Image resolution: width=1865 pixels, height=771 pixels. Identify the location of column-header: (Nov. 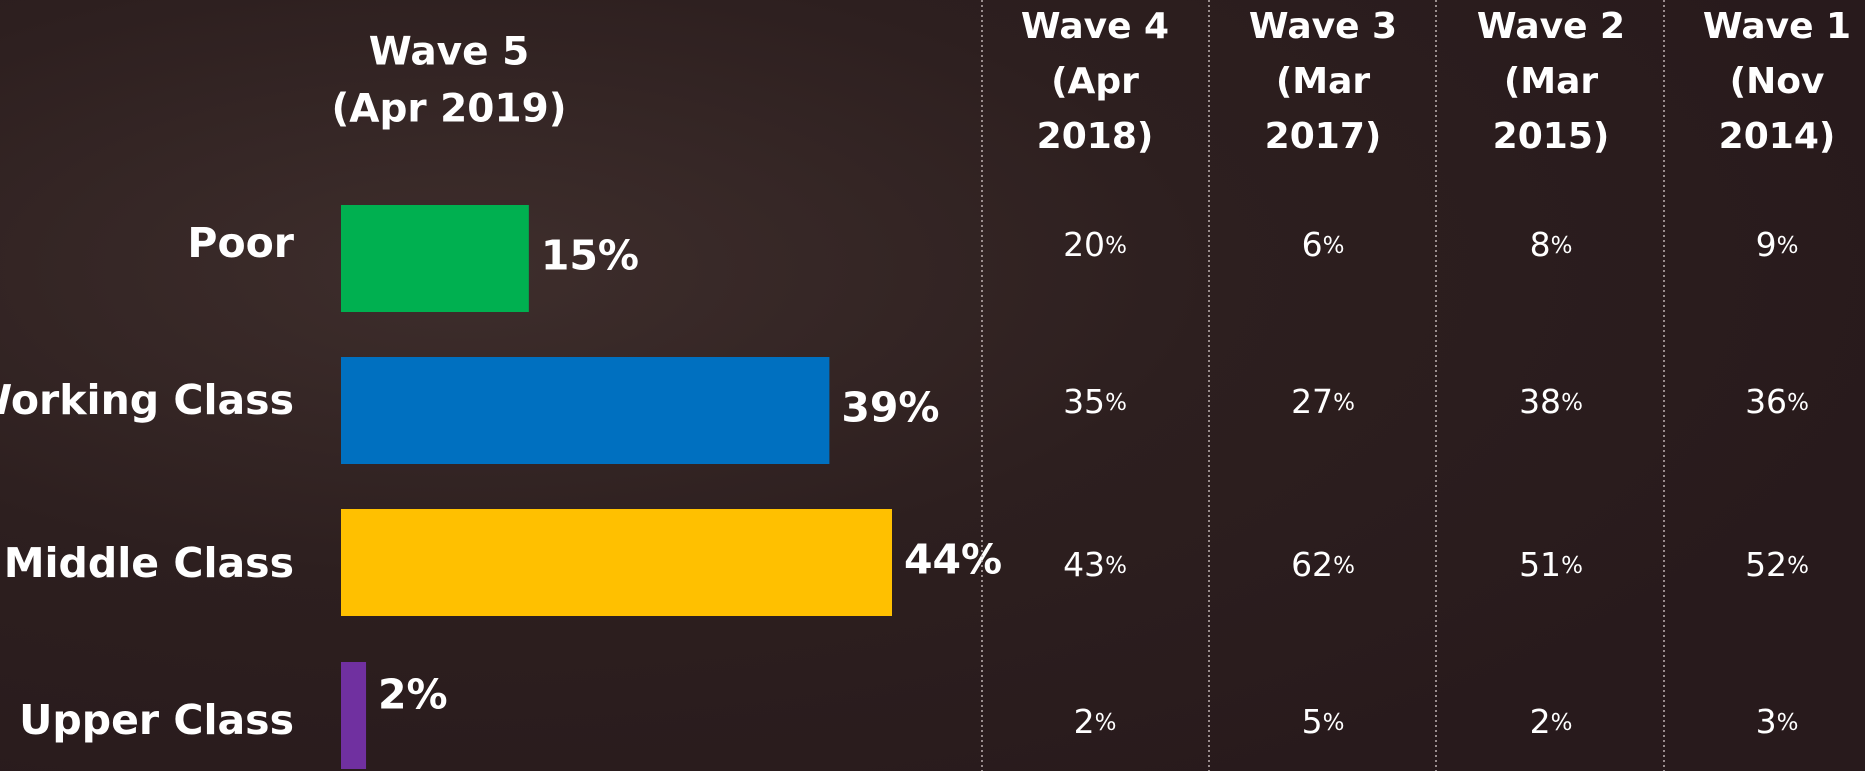
(1777, 81).